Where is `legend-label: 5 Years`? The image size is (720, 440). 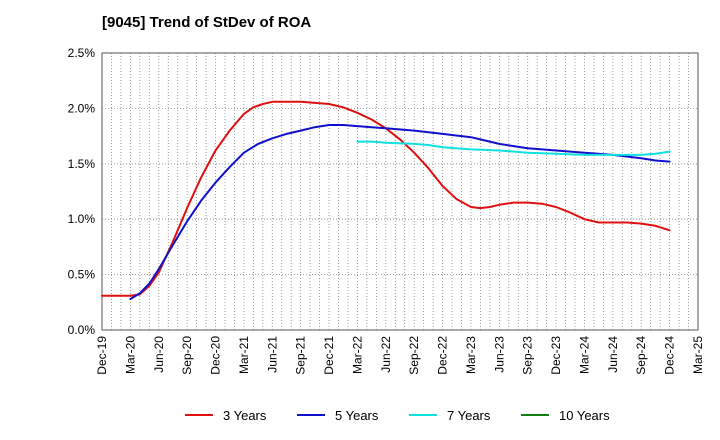
legend-label: 5 Years is located at coordinates (357, 415).